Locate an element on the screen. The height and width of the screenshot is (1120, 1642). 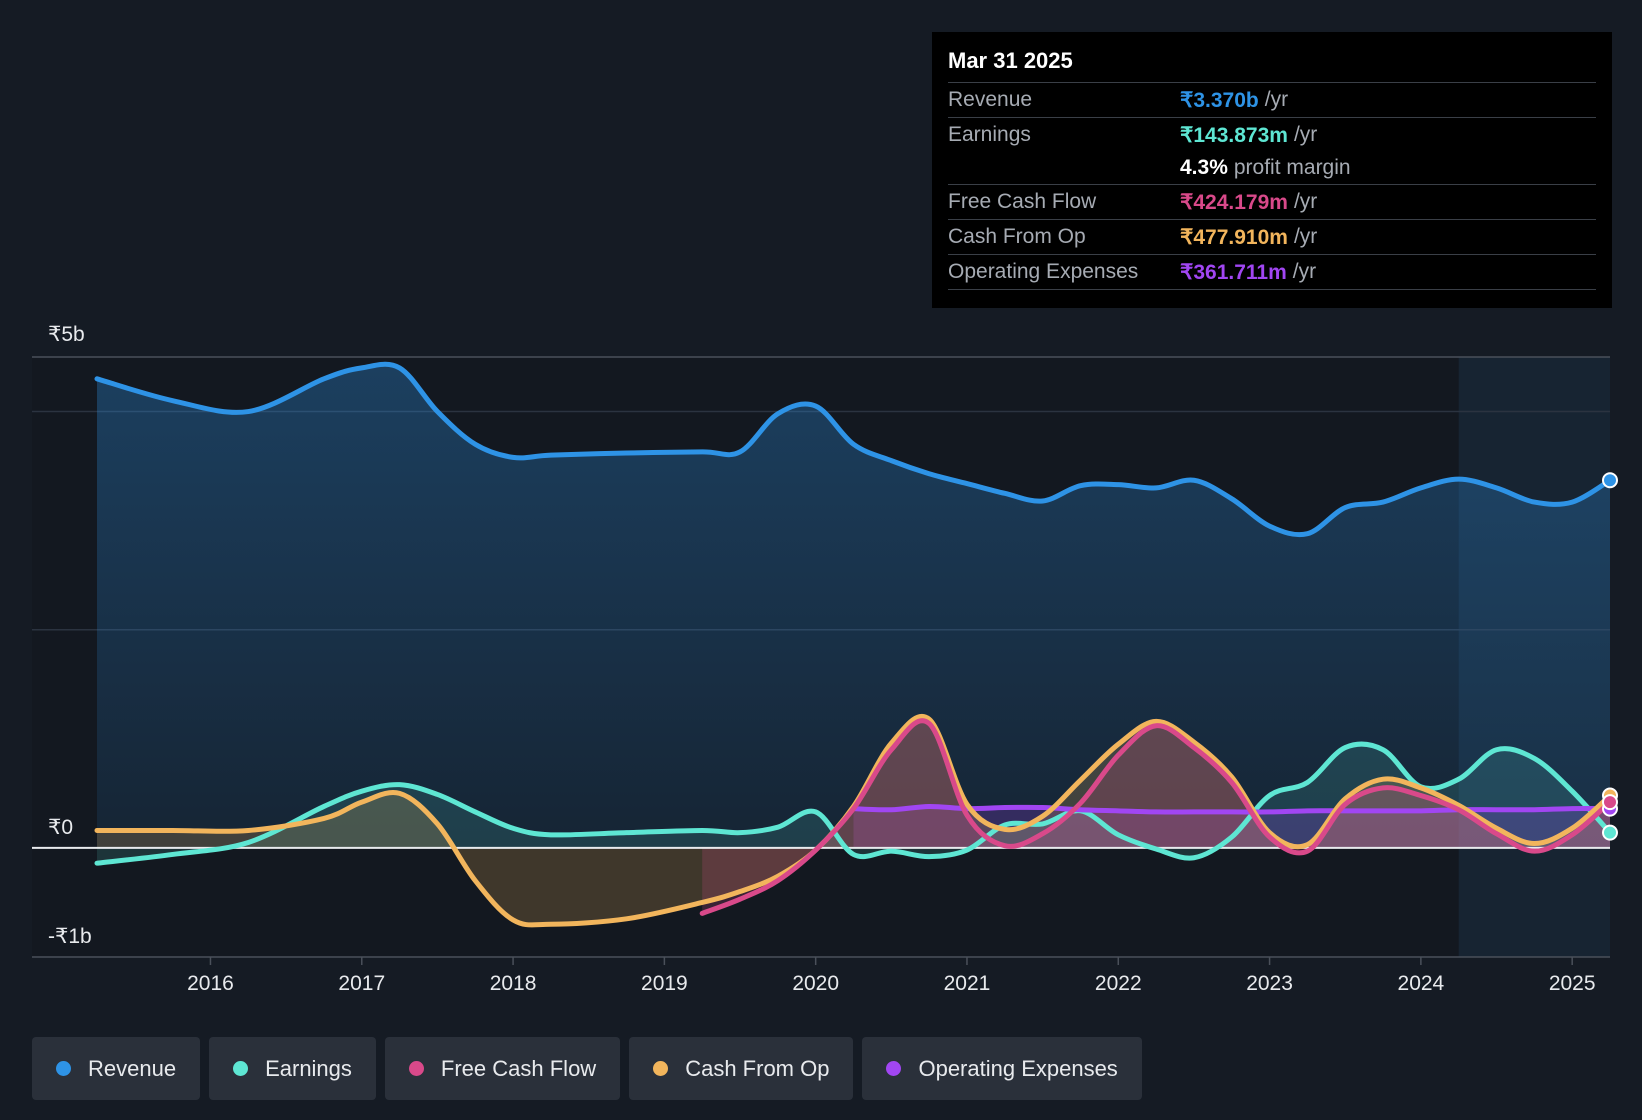
legend-label: Operating Expenses is located at coordinates (1018, 1068).